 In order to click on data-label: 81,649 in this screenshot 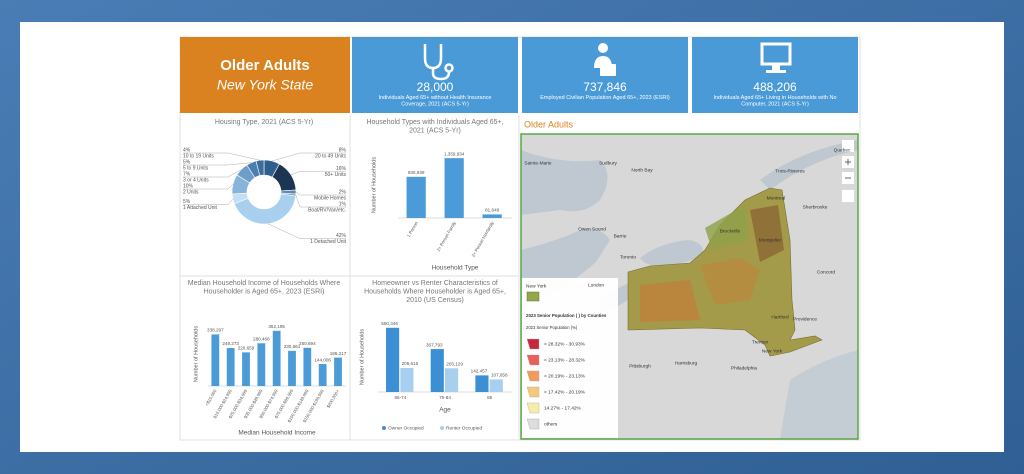, I will do `click(492, 210)`.